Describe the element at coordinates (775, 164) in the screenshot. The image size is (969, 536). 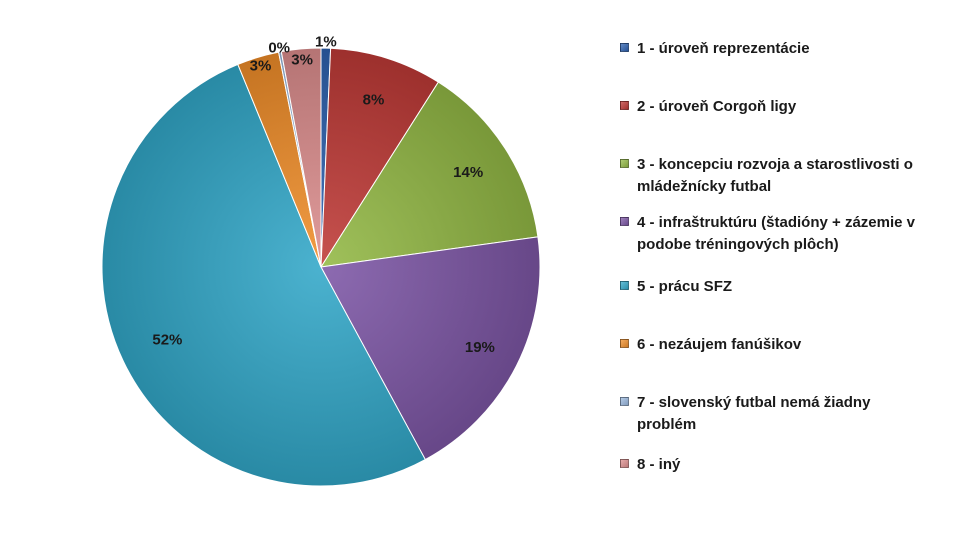
I see `legend-label-line: 3 - koncepciu rozvoja a starostlivosti o` at that location.